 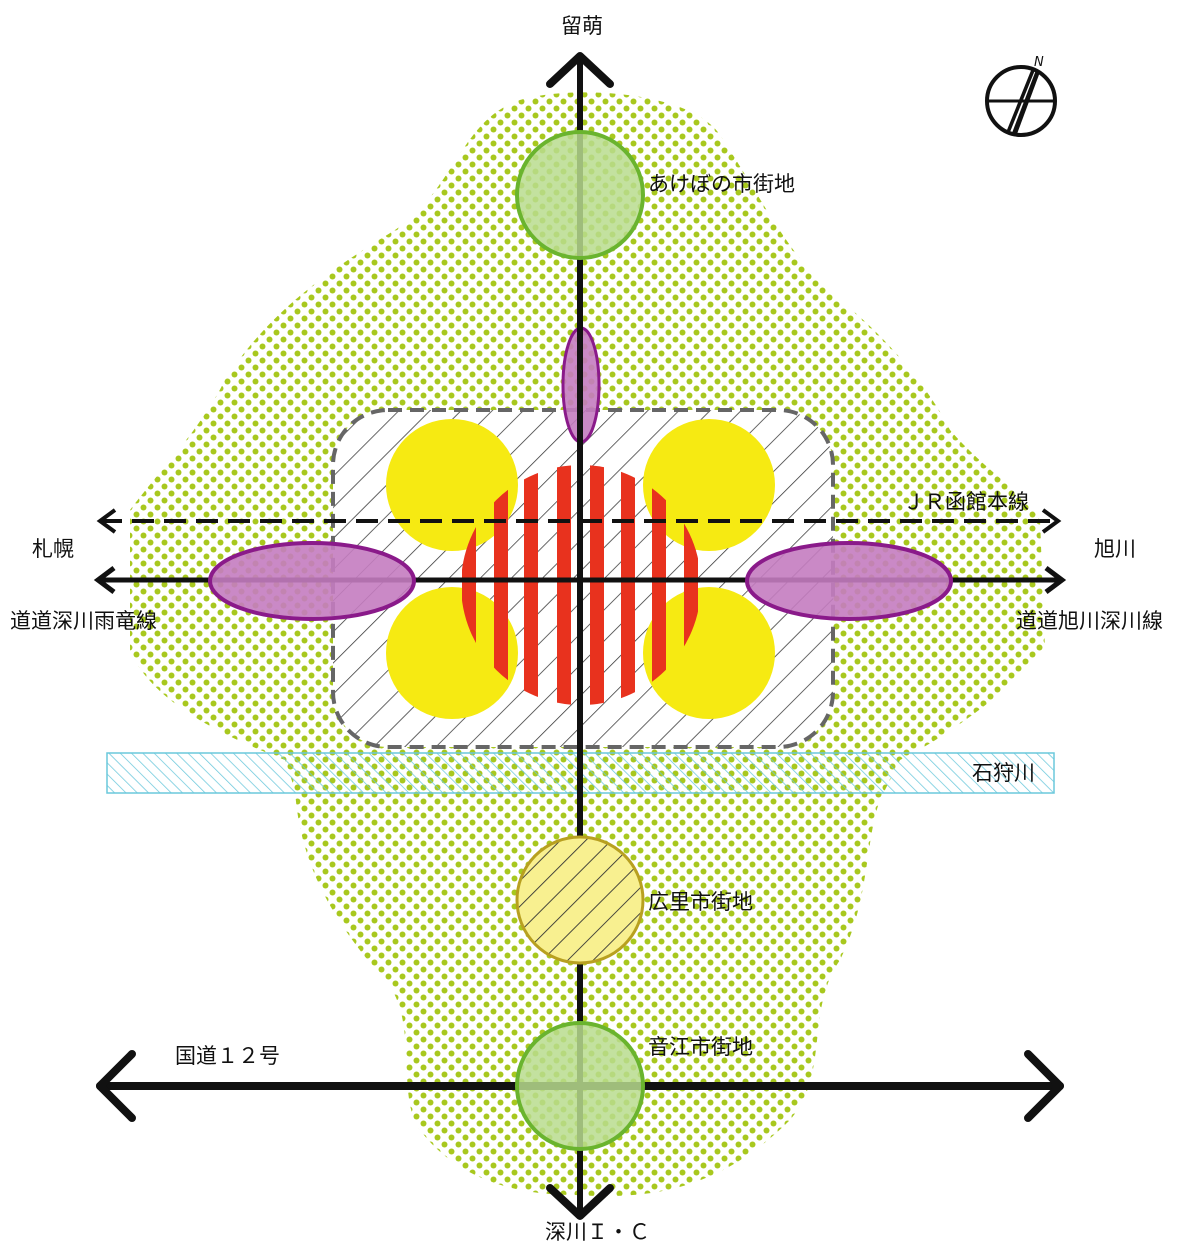 I want to click on label-river: 石狩川, so click(x=1003, y=773).